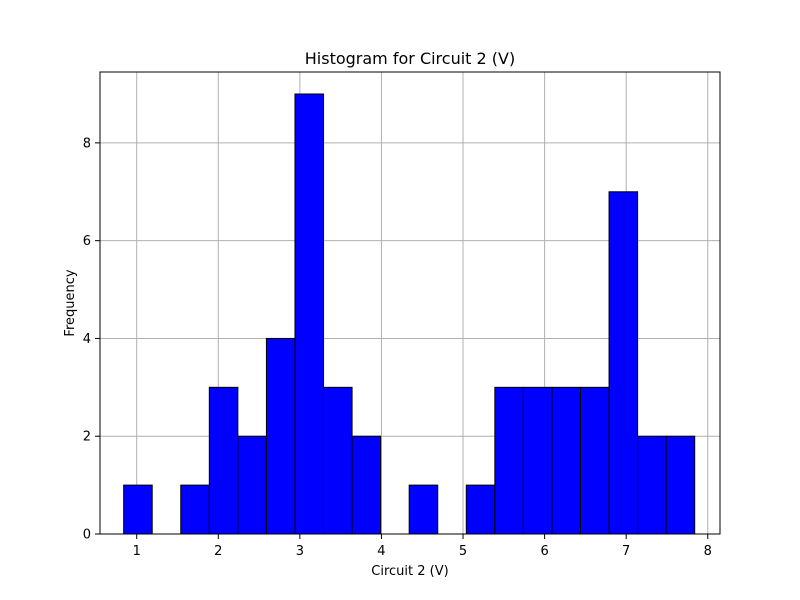  I want to click on x-axis-ticks: 1 2 3 4 5 6 7 8, so click(422, 546).